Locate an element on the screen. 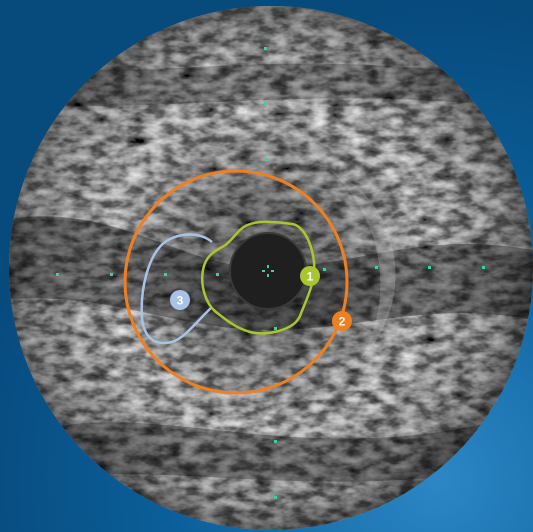  catheter is located at coordinates (268, 271).